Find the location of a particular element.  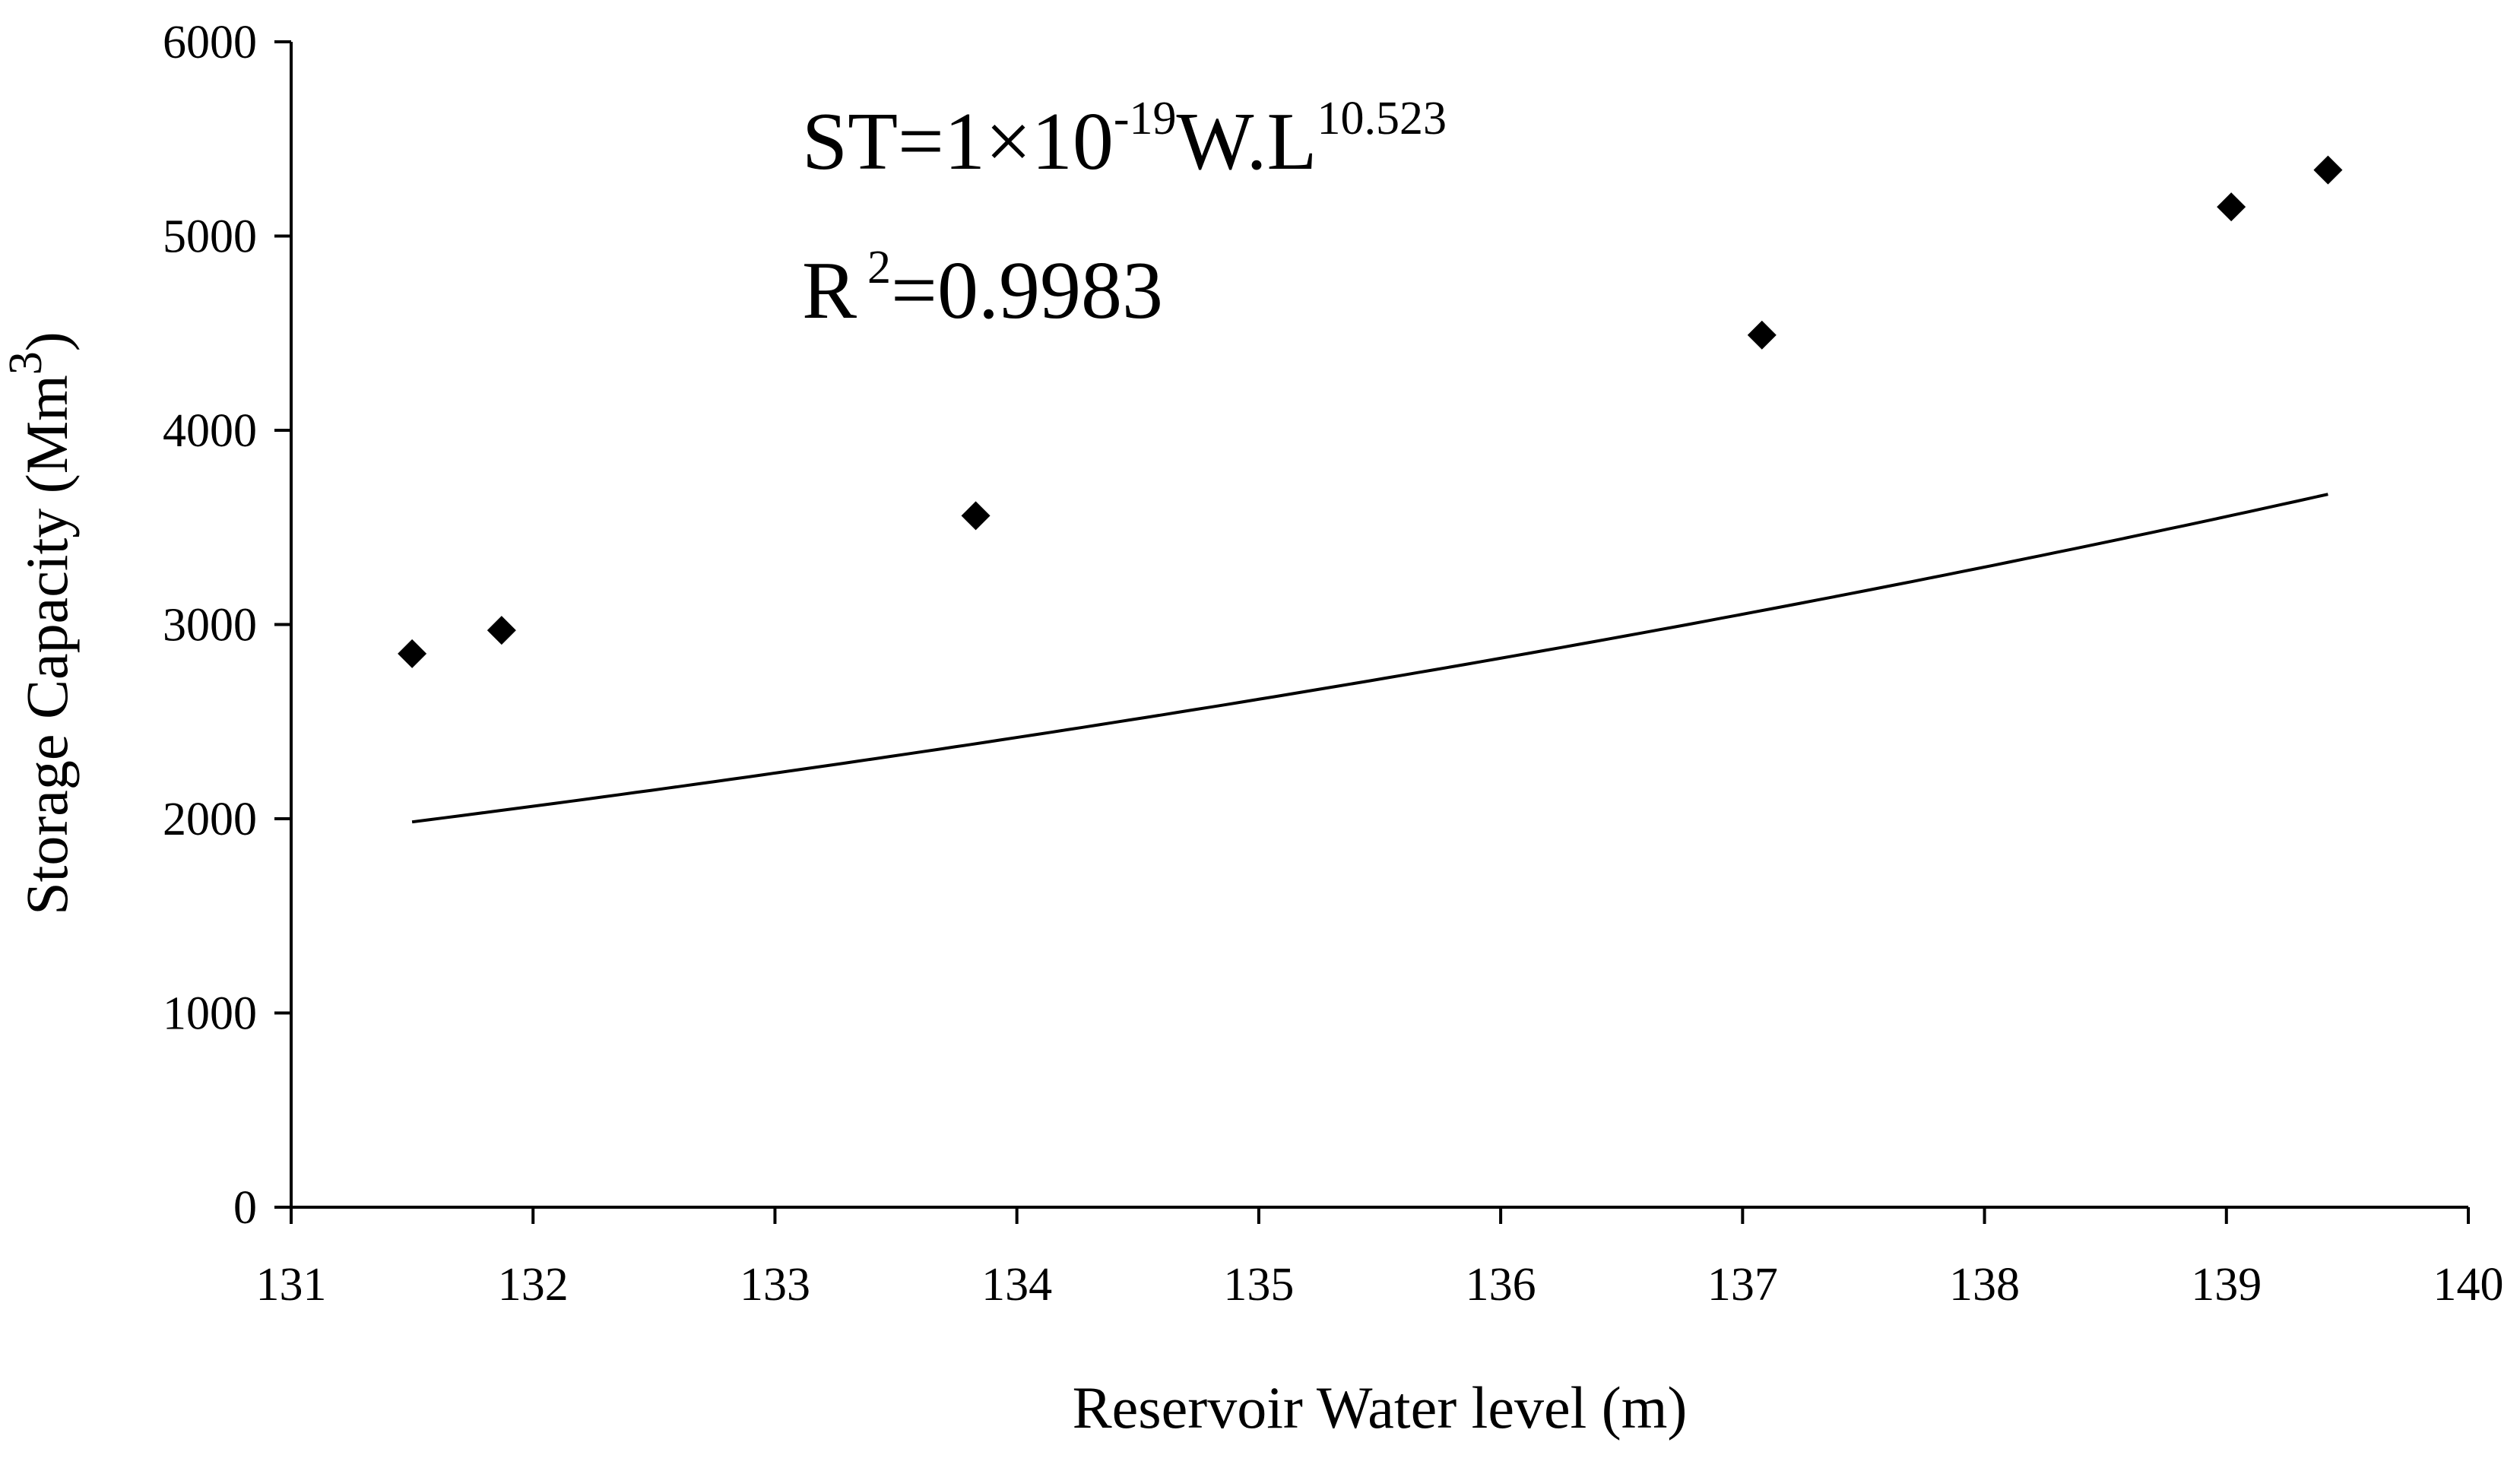

equation-annotation: ST=1×10-19W.L10.523 is located at coordinates (1124, 140).